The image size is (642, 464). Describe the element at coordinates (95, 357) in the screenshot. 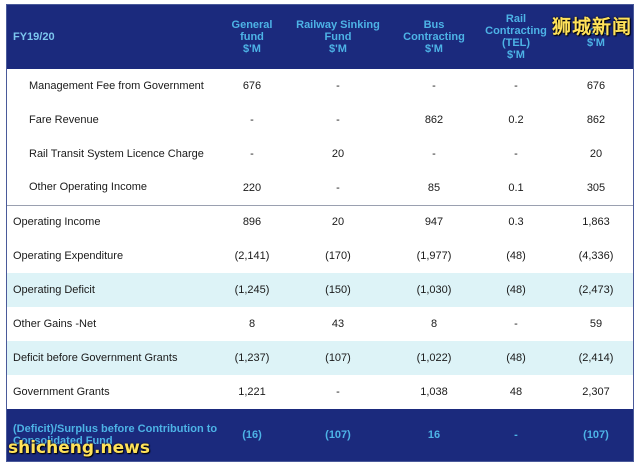

I see `row-label: Deficit before Government Grants` at that location.